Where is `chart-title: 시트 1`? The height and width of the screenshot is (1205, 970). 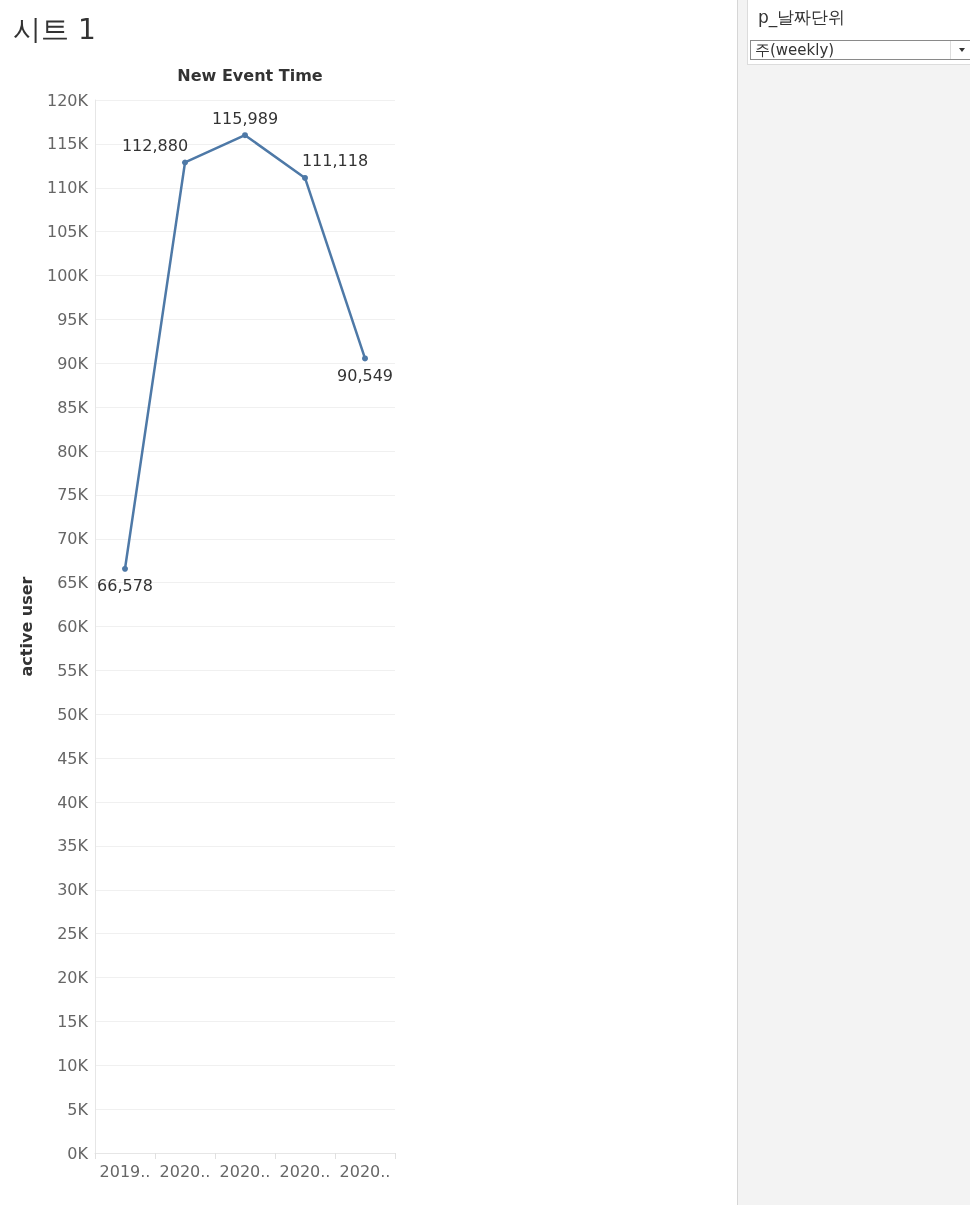 chart-title: 시트 1 is located at coordinates (54, 29).